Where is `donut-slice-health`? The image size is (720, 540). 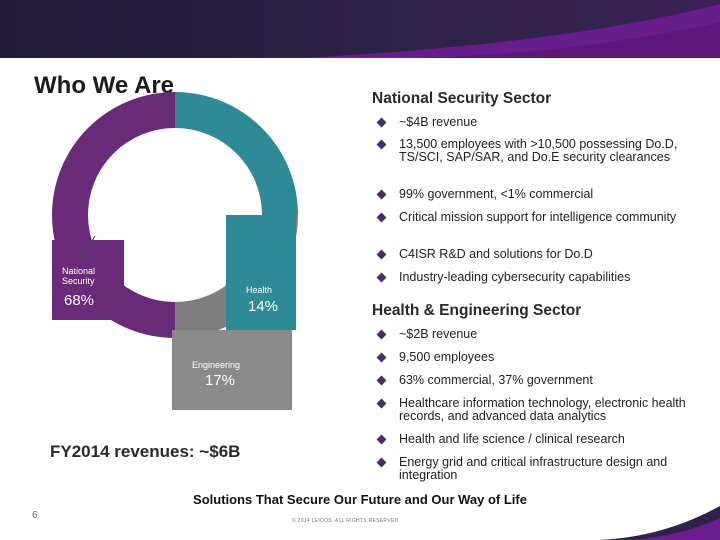
donut-slice-health is located at coordinates (236, 153).